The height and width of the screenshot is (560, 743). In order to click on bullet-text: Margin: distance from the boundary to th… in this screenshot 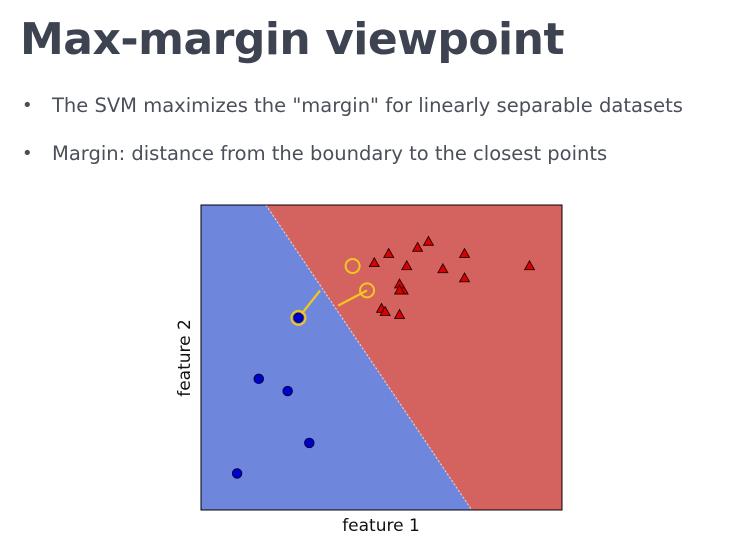, I will do `click(330, 153)`.